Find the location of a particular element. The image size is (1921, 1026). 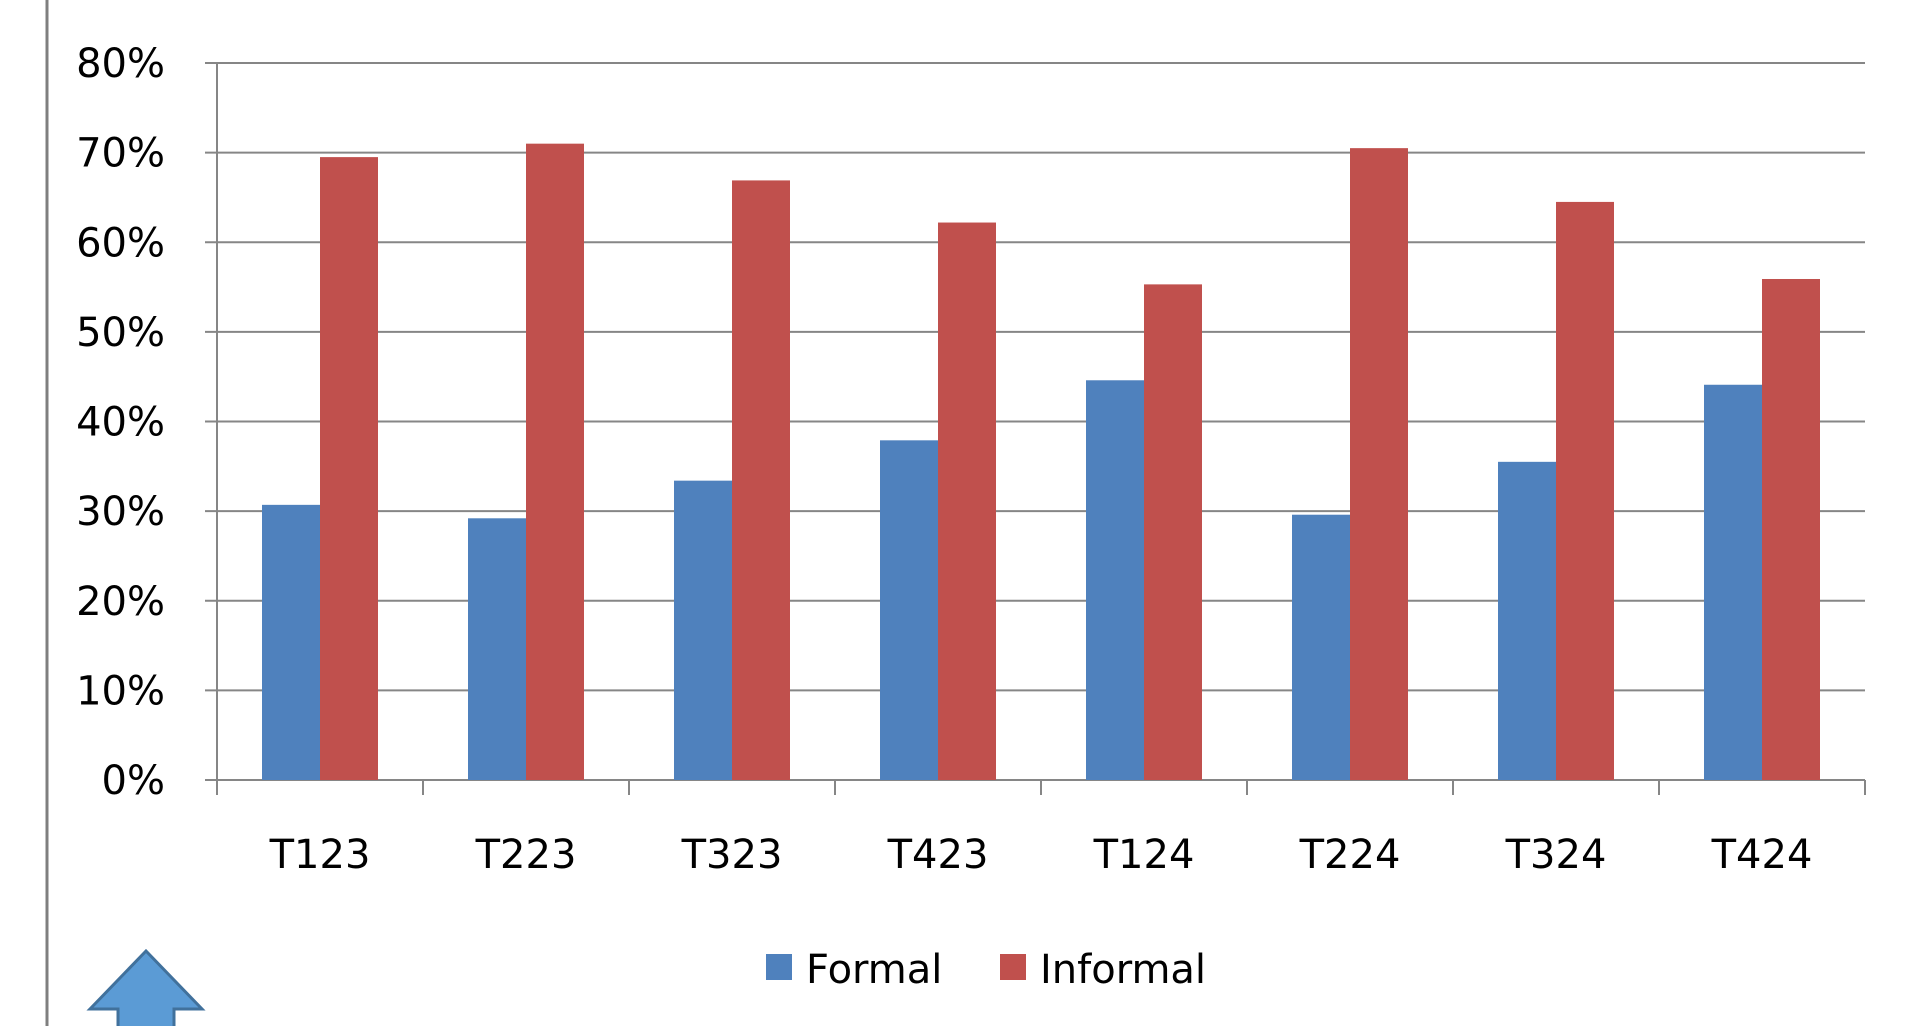

x-tick-label: T224 is located at coordinates (1350, 855).